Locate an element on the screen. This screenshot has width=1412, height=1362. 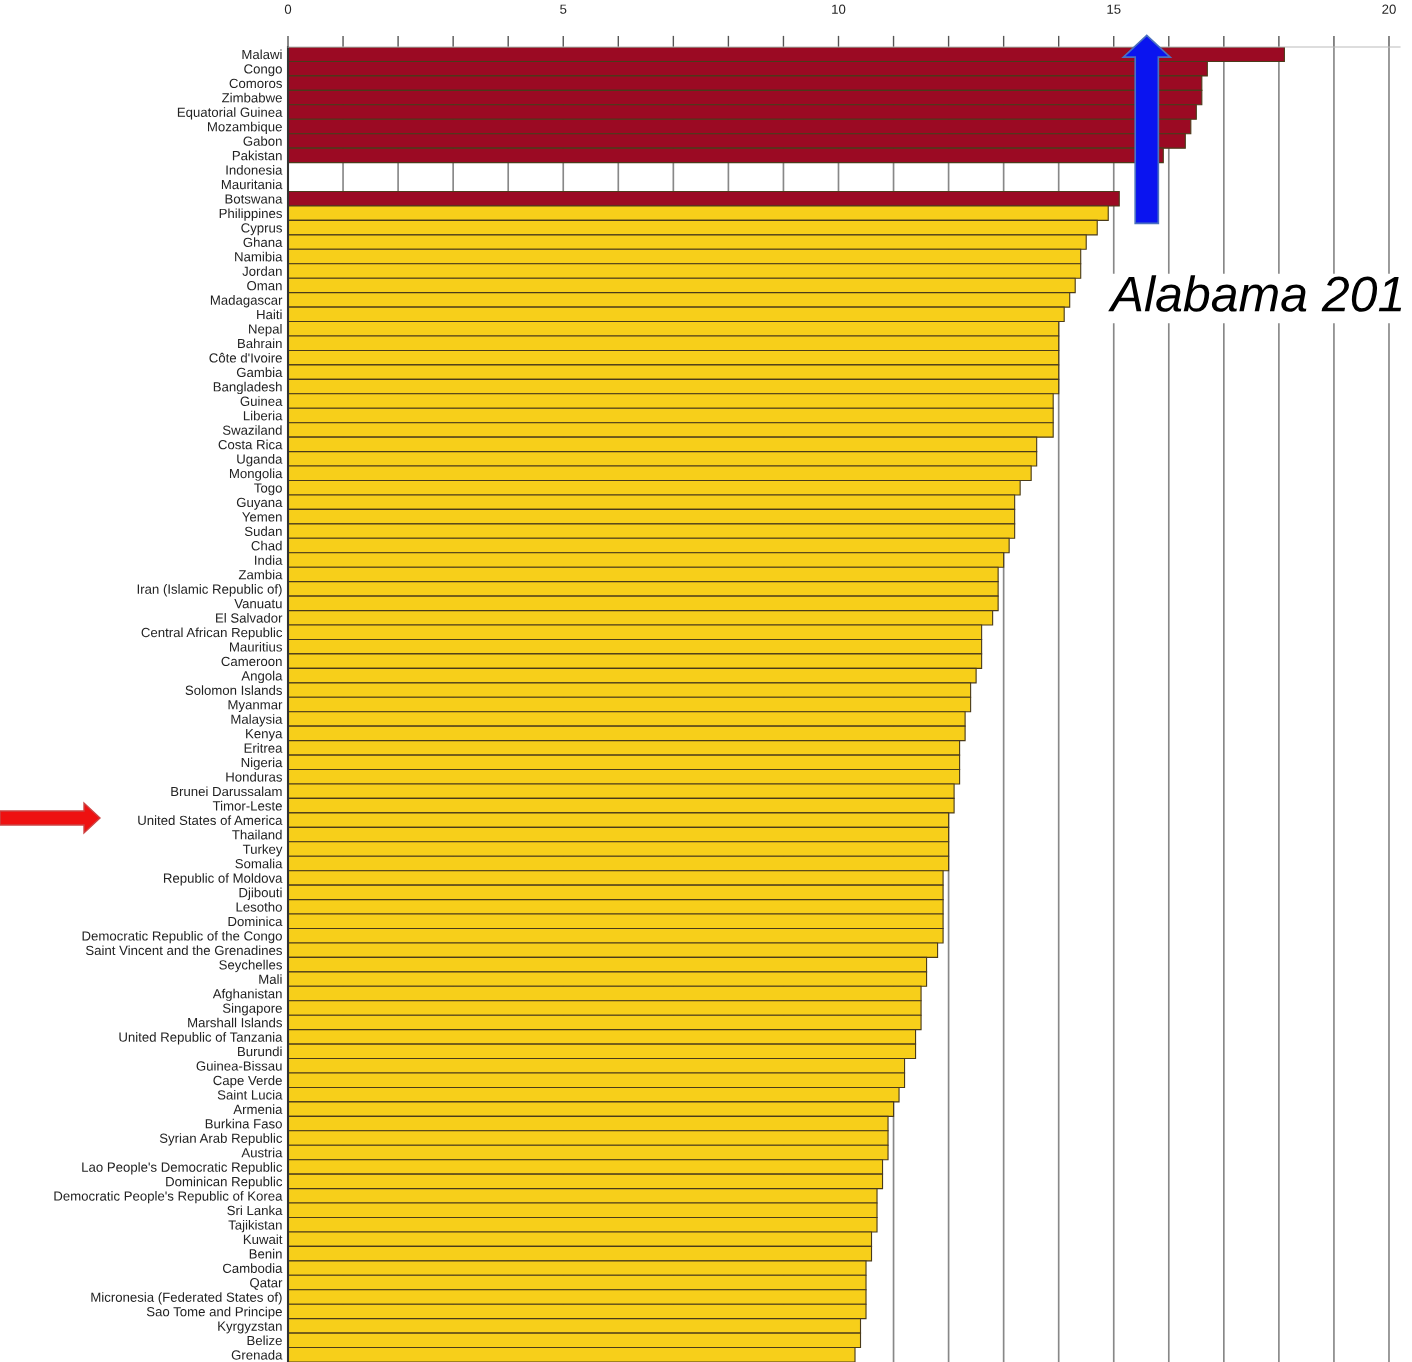
y-tick-label: Cameroon is located at coordinates (251, 661).